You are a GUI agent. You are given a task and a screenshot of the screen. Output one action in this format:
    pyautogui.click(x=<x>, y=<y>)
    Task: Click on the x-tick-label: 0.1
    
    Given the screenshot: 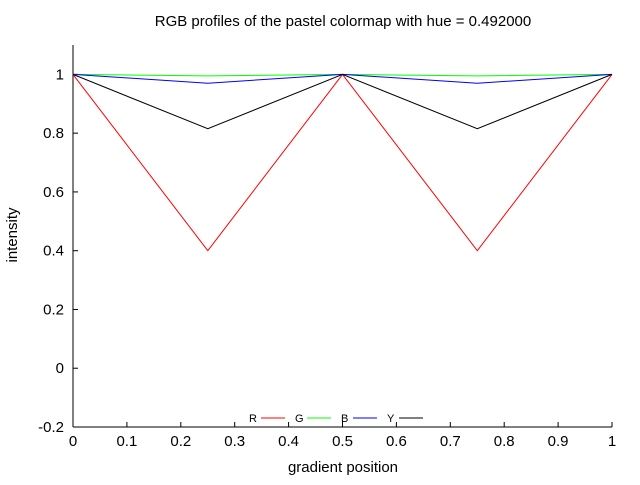 What is the action you would take?
    pyautogui.click(x=126, y=441)
    